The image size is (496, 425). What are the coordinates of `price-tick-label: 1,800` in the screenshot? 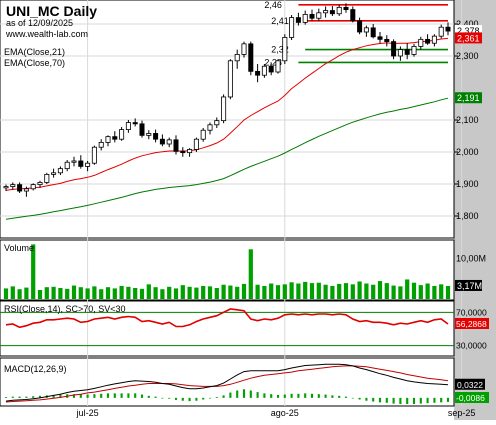 It's located at (467, 216).